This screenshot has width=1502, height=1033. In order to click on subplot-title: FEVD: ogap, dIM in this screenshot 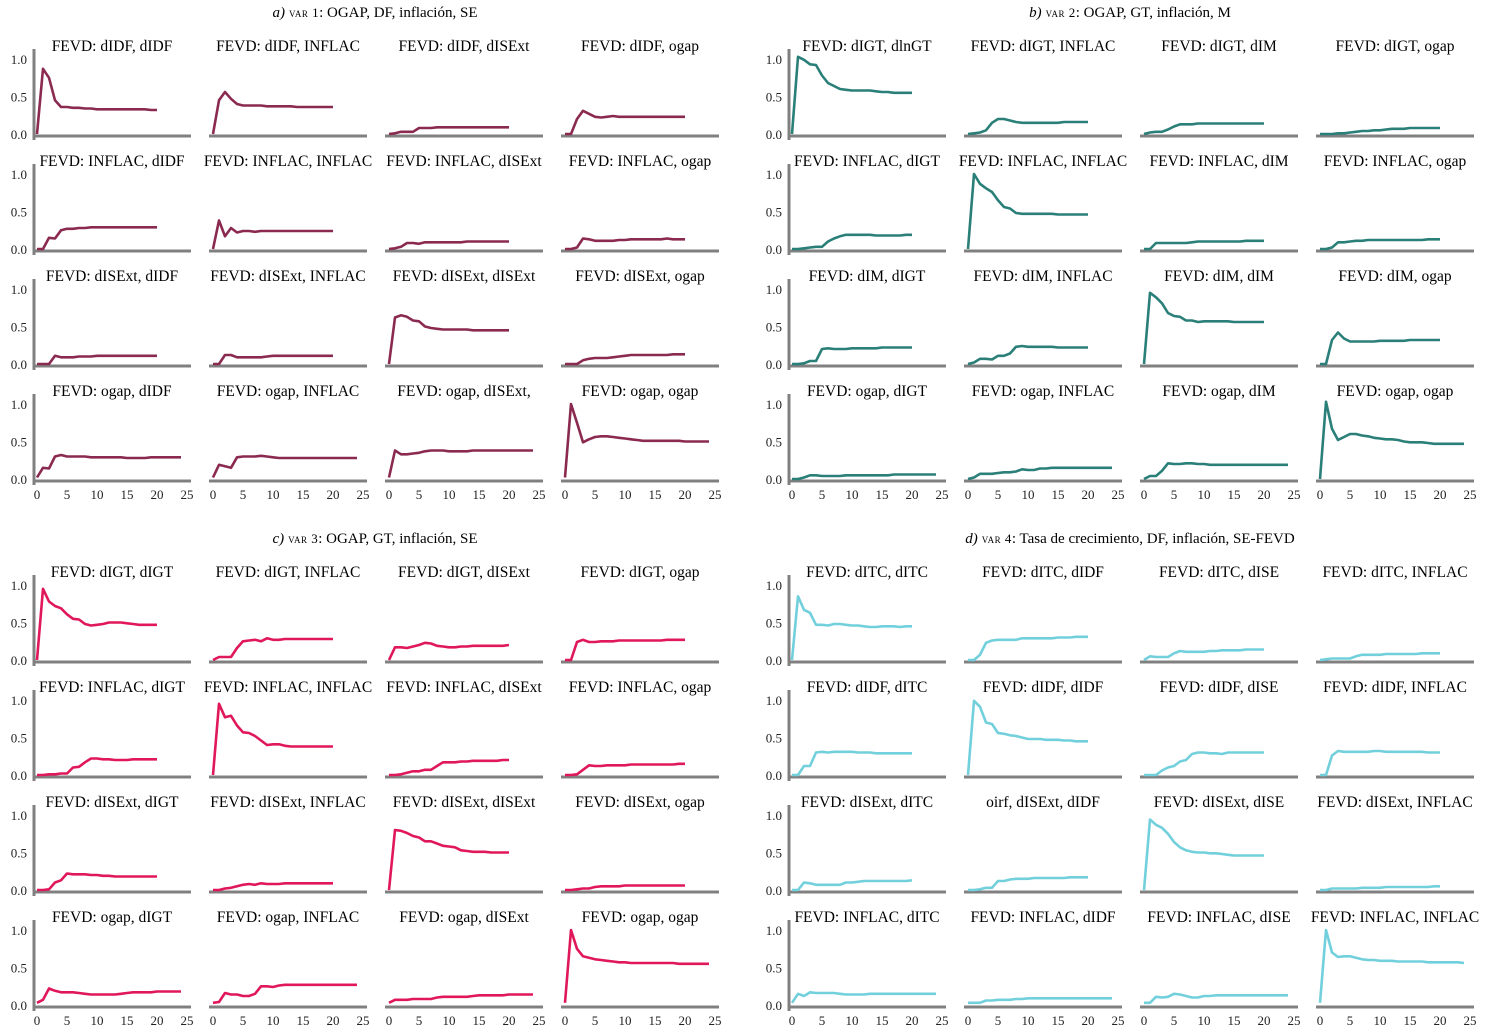, I will do `click(1218, 391)`.